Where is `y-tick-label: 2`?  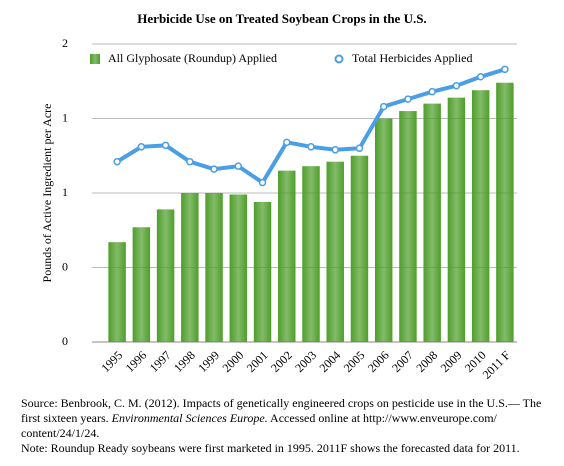
y-tick-label: 2 is located at coordinates (65, 43).